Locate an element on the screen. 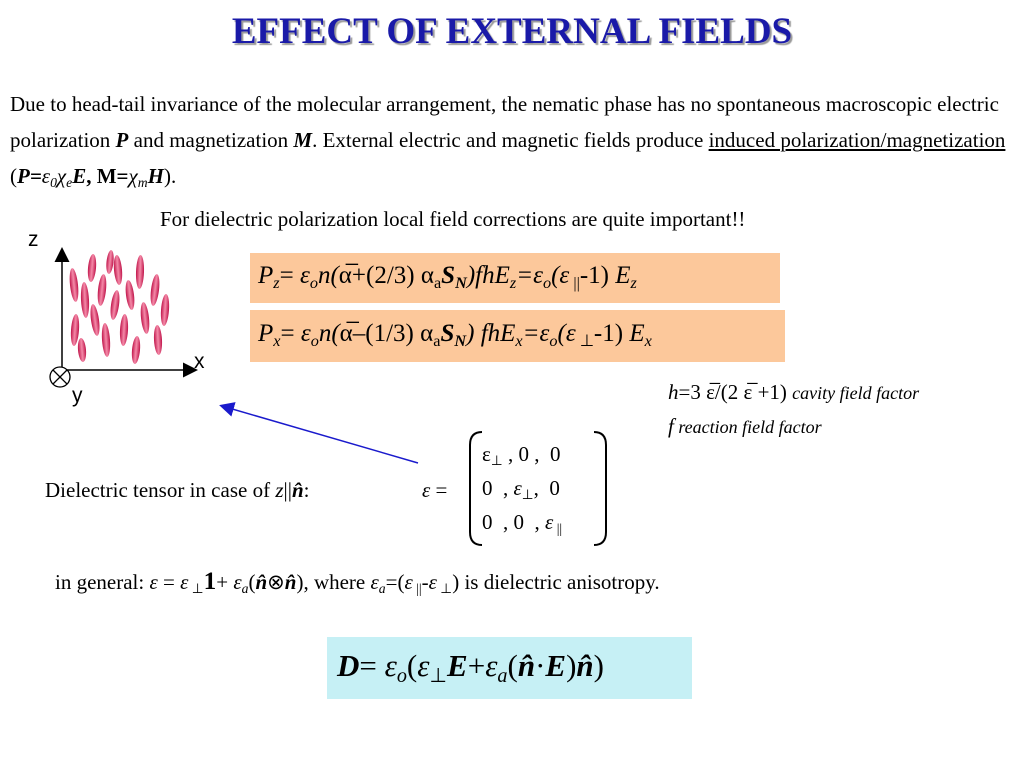 Image resolution: width=1024 pixels, height=768 pixels. text-part: , M= is located at coordinates (107, 176).